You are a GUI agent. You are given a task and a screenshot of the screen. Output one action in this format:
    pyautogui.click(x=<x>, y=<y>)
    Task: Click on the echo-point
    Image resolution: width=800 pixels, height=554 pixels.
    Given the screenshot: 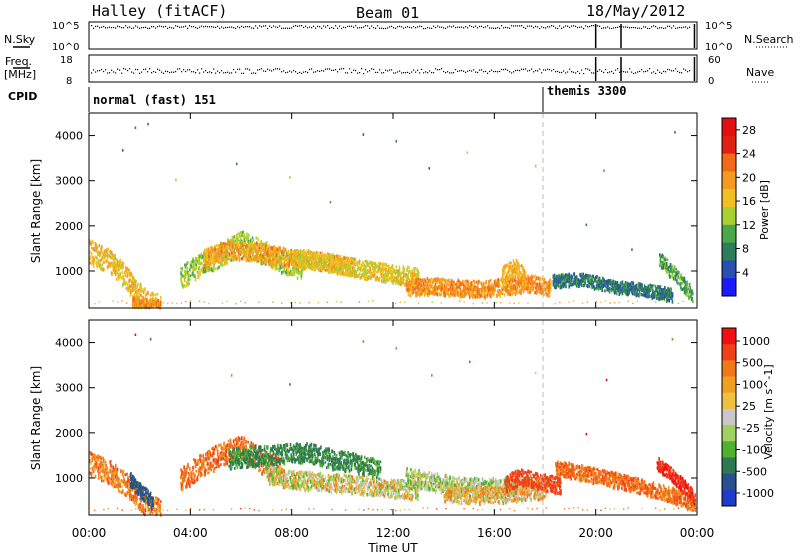 What is the action you would take?
    pyautogui.click(x=236, y=164)
    